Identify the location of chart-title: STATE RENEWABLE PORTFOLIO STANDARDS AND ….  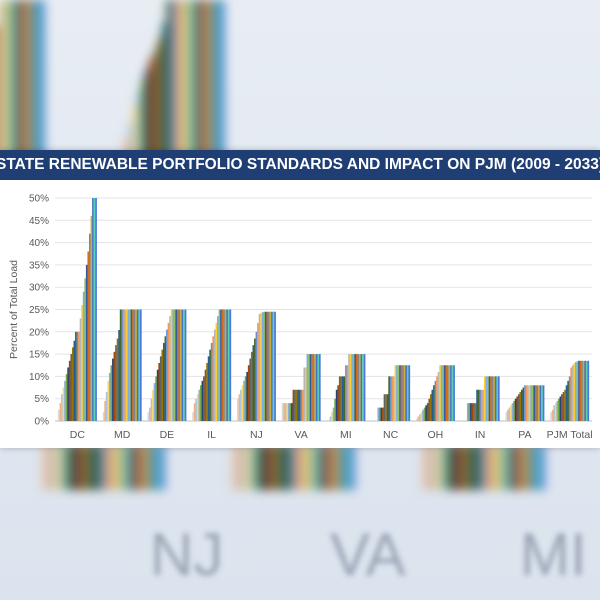
(300, 165).